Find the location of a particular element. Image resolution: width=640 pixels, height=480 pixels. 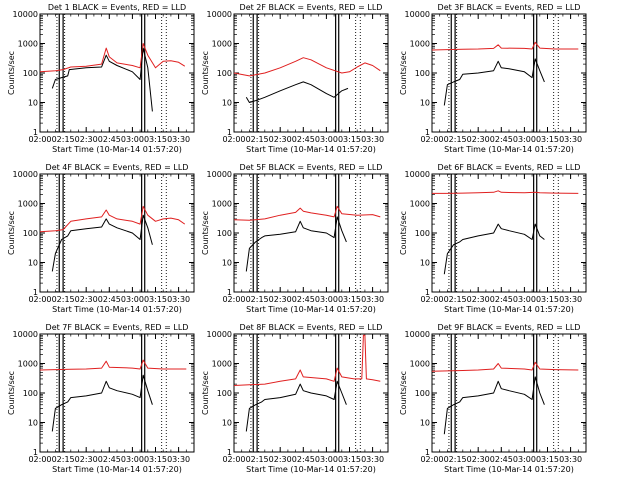

plot-title: Det 7F BLACK = Events, RED = LLD is located at coordinates (117, 327).